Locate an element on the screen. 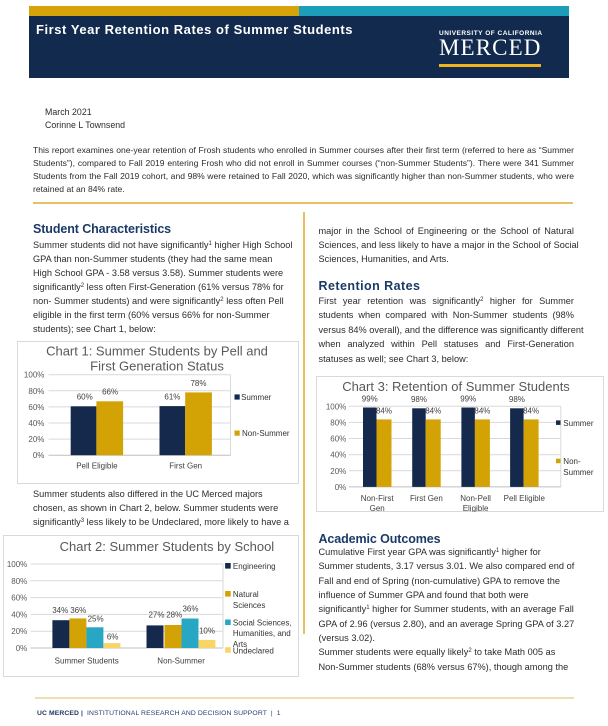 This screenshot has height=726, width=608. svg-text: 6% is located at coordinates (112, 636).